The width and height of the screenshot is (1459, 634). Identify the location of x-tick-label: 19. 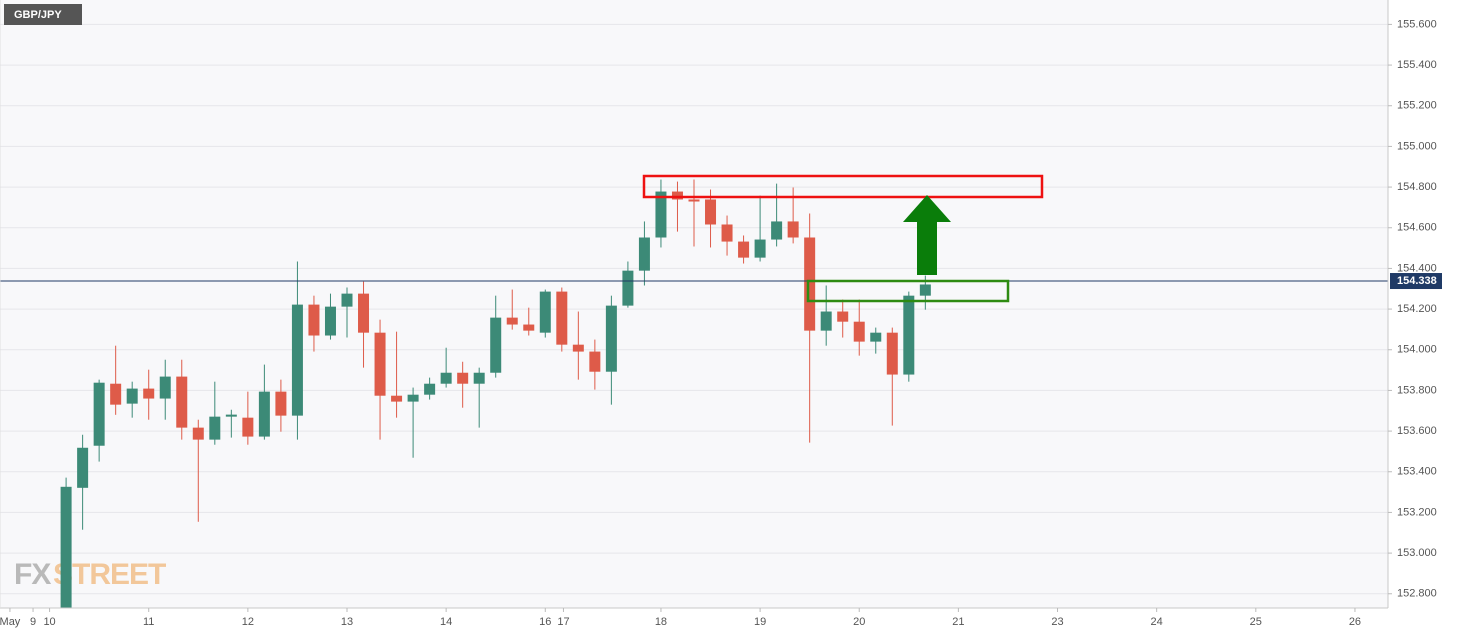
(760, 622).